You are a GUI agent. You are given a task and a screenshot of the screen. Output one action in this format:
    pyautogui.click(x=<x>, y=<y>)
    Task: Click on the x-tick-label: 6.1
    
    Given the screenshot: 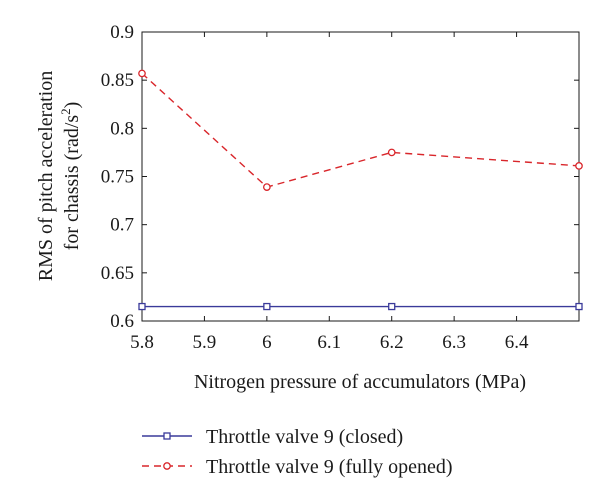 What is the action you would take?
    pyautogui.click(x=329, y=342)
    